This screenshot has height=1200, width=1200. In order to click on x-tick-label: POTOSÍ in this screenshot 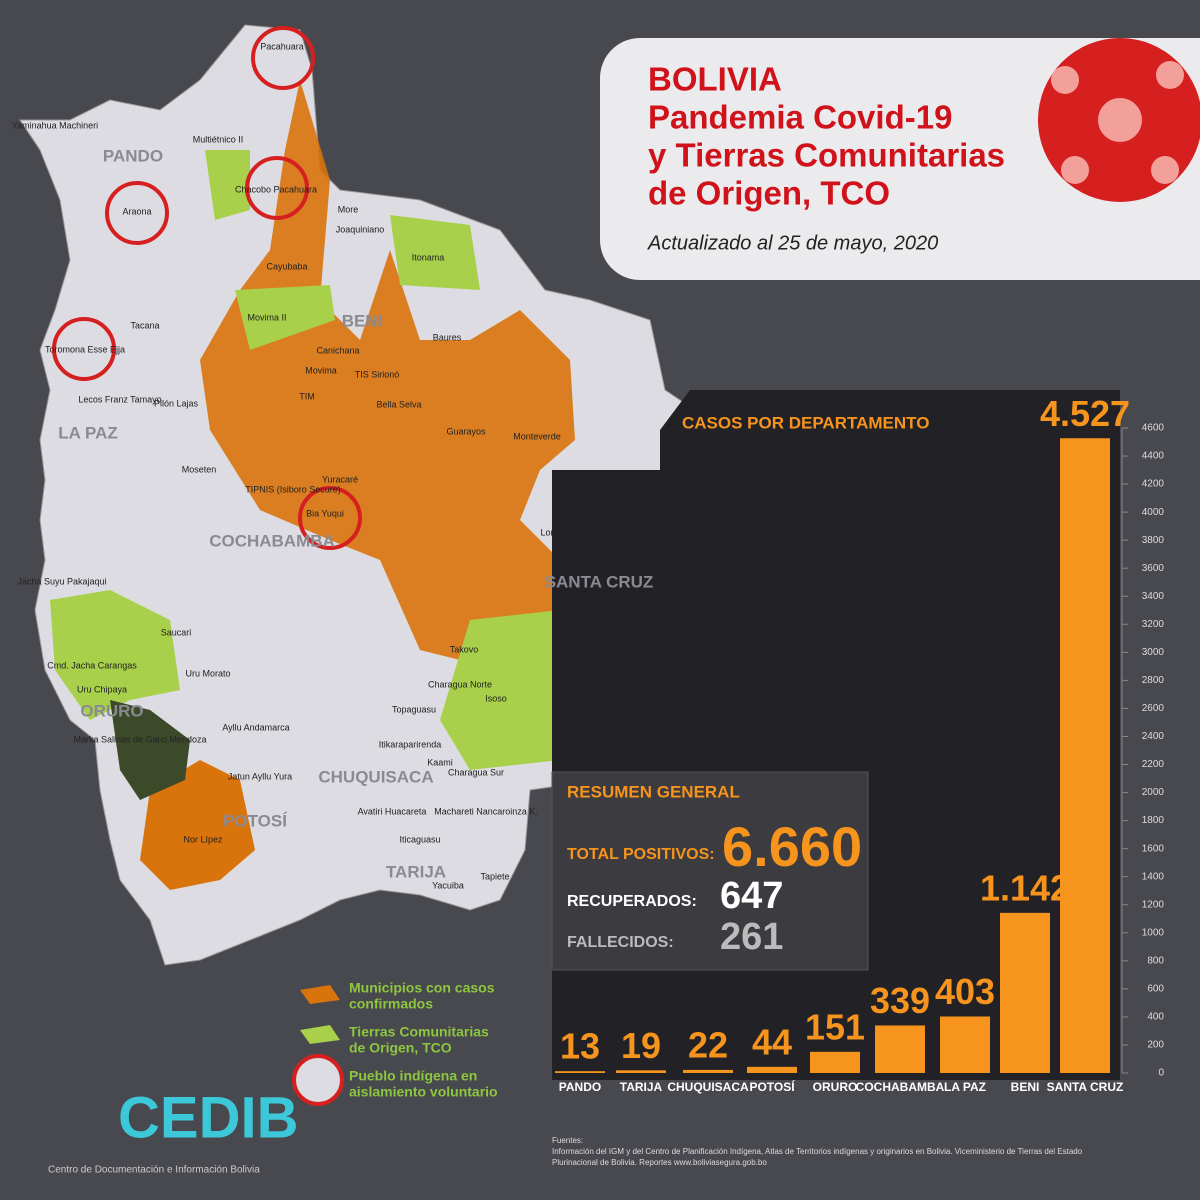, I will do `click(772, 1086)`.